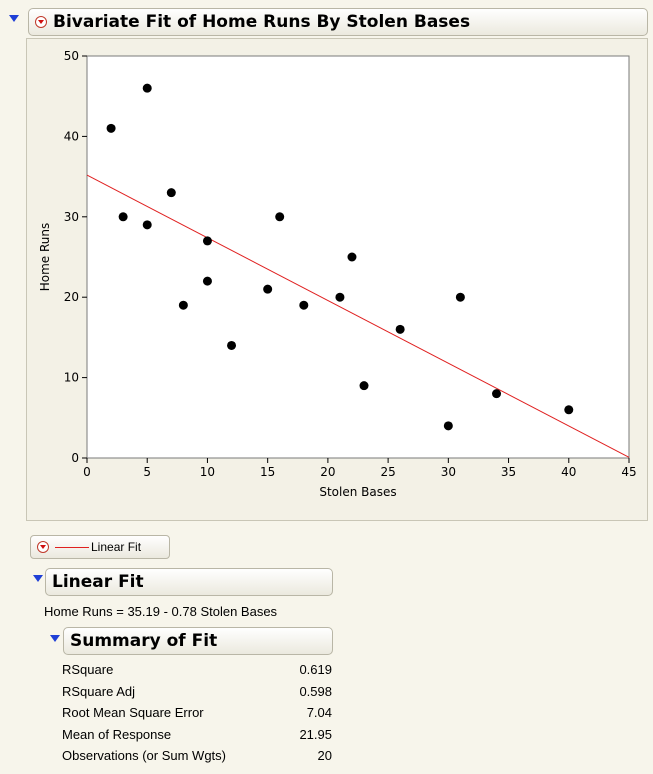 The width and height of the screenshot is (653, 774). I want to click on row-label: RSquare Adj, so click(98, 691).